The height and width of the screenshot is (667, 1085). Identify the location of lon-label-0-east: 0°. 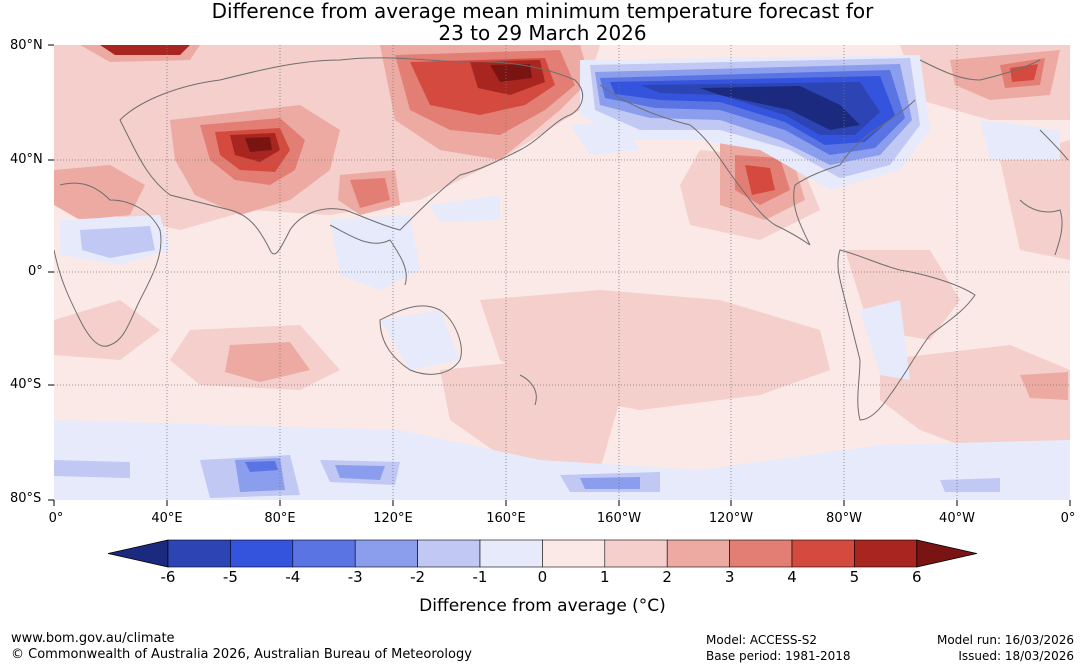
(1068, 518).